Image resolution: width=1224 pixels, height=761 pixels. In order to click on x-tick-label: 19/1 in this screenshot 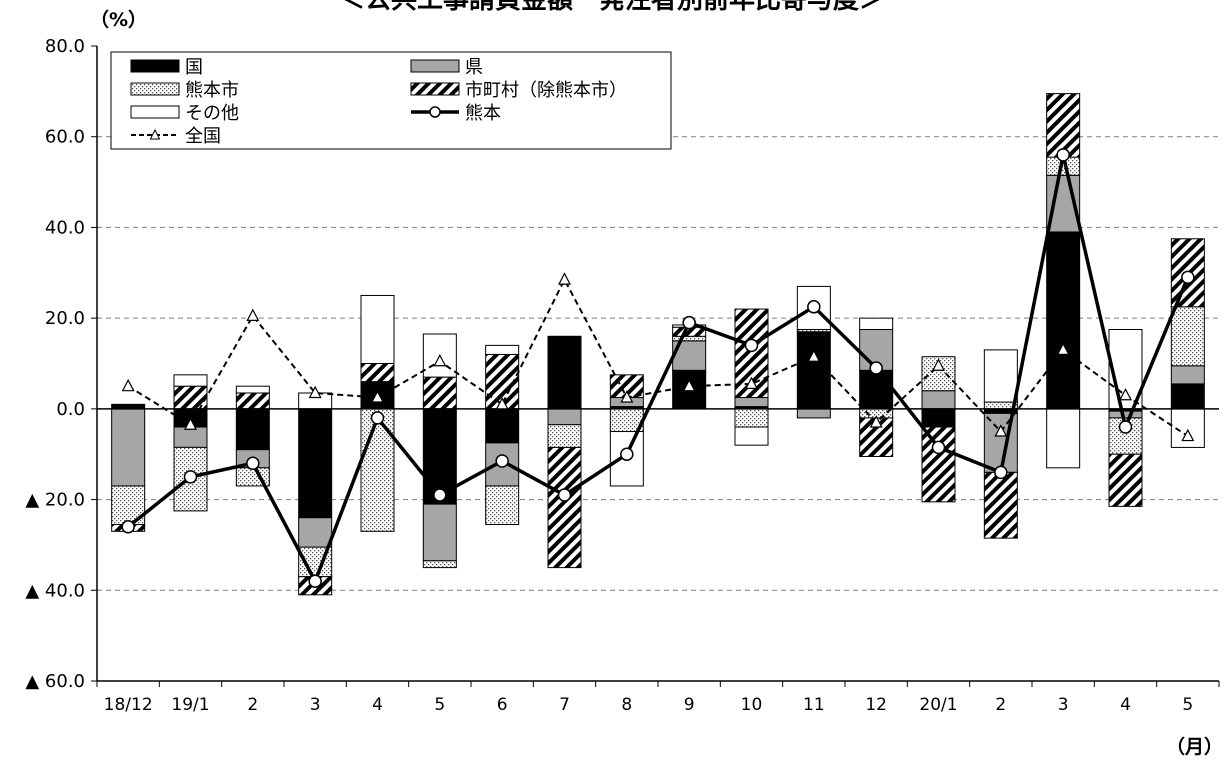, I will do `click(190, 705)`.